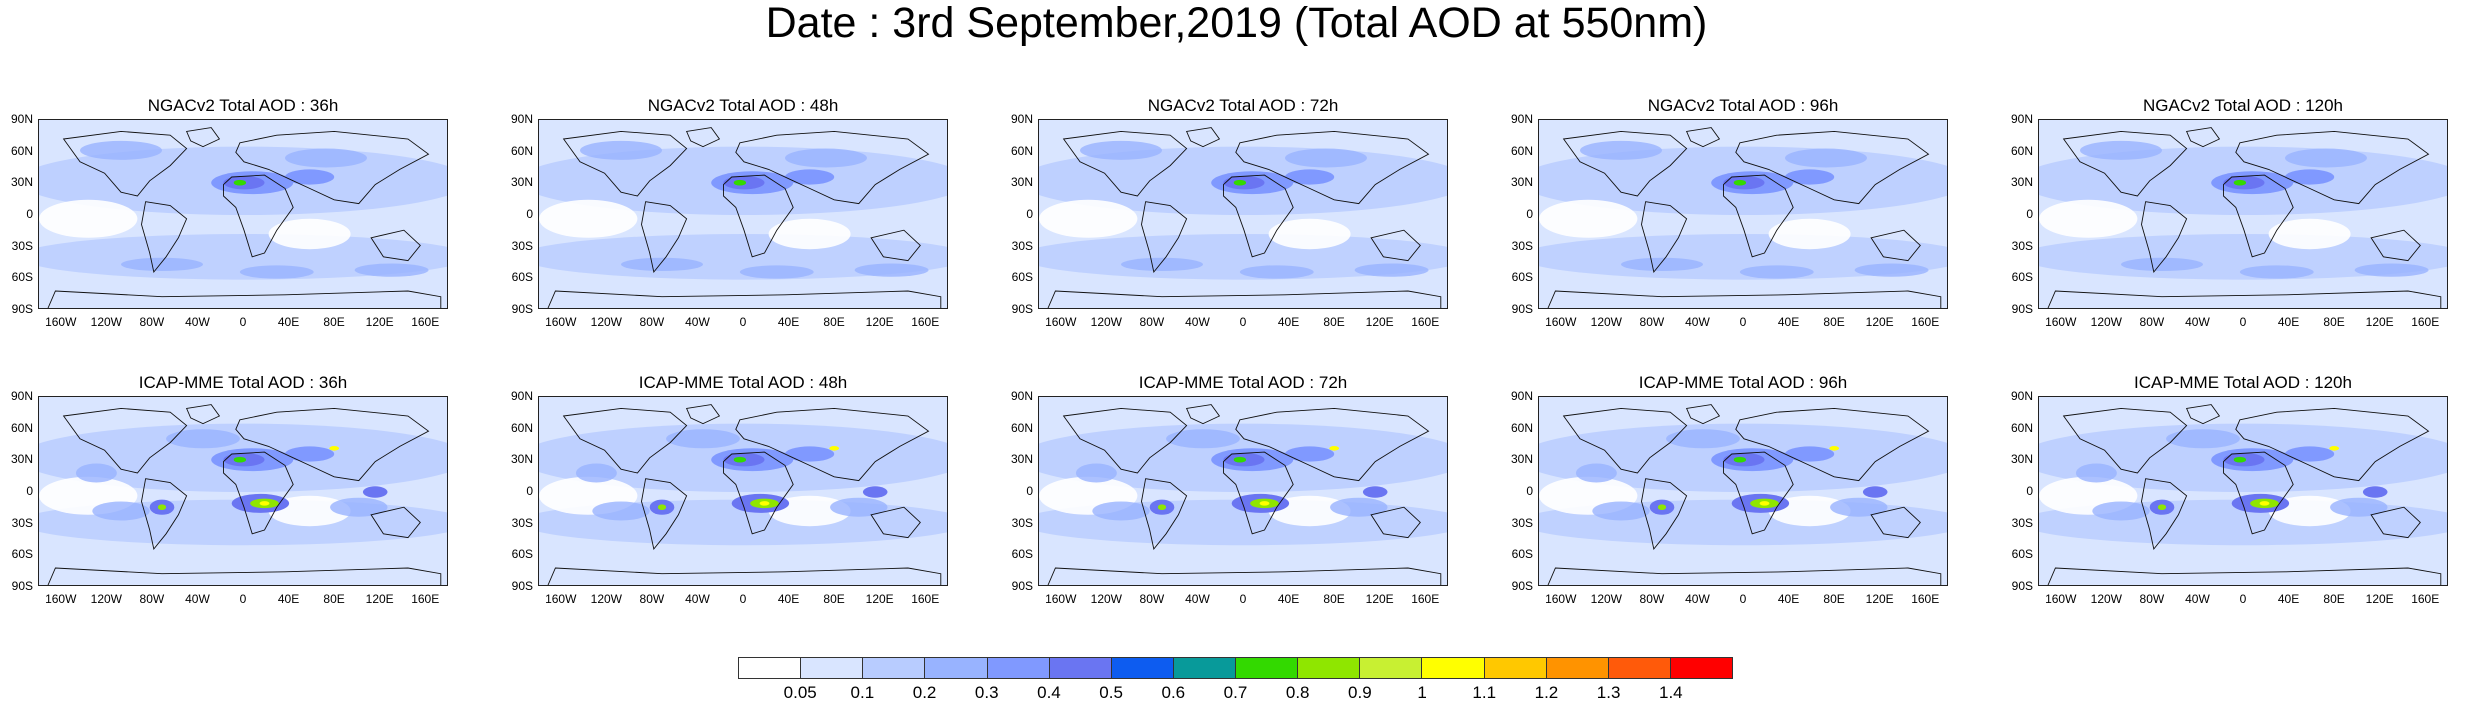 This screenshot has width=2473, height=702. Describe the element at coordinates (1608, 692) in the screenshot. I see `colorbar-label: 1.3` at that location.